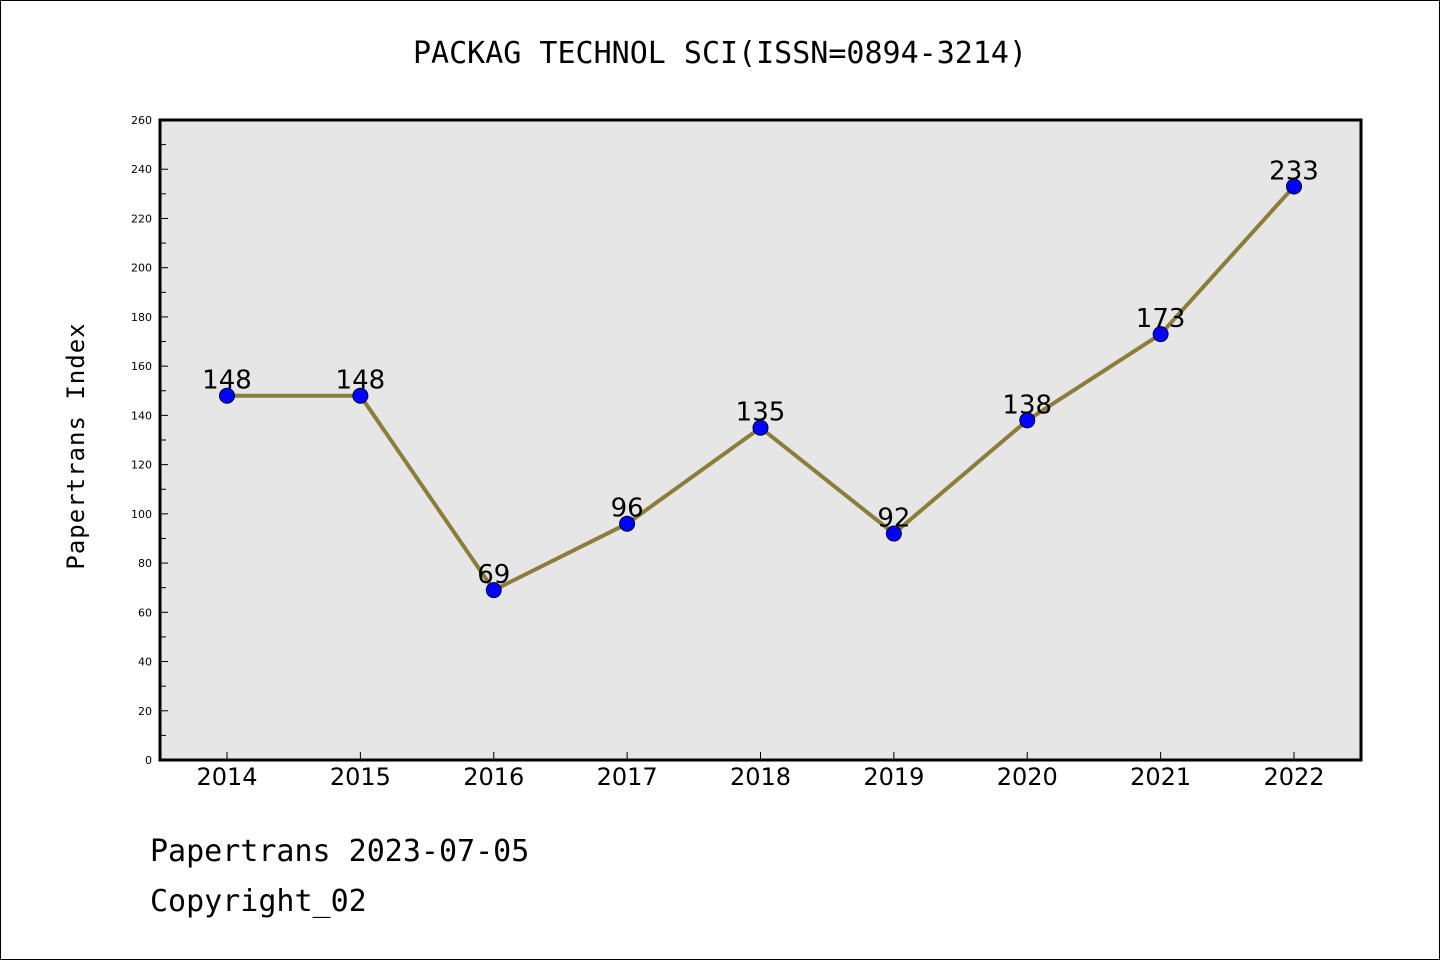 The width and height of the screenshot is (1440, 960). Describe the element at coordinates (145, 612) in the screenshot. I see `y-tick-label: 60` at that location.